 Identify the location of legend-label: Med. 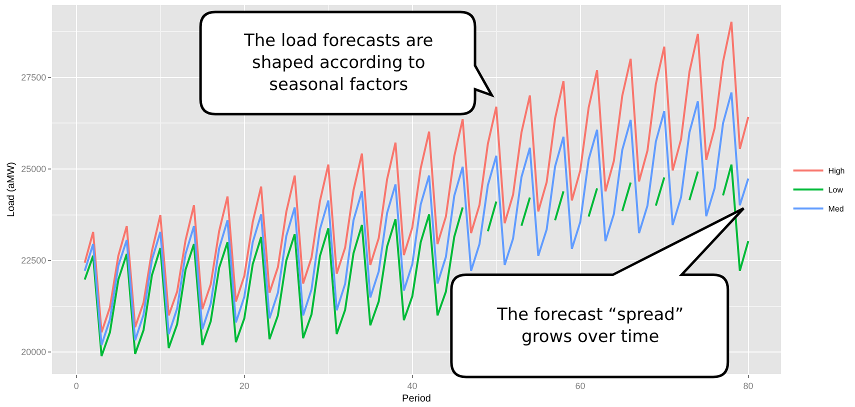
(836, 209).